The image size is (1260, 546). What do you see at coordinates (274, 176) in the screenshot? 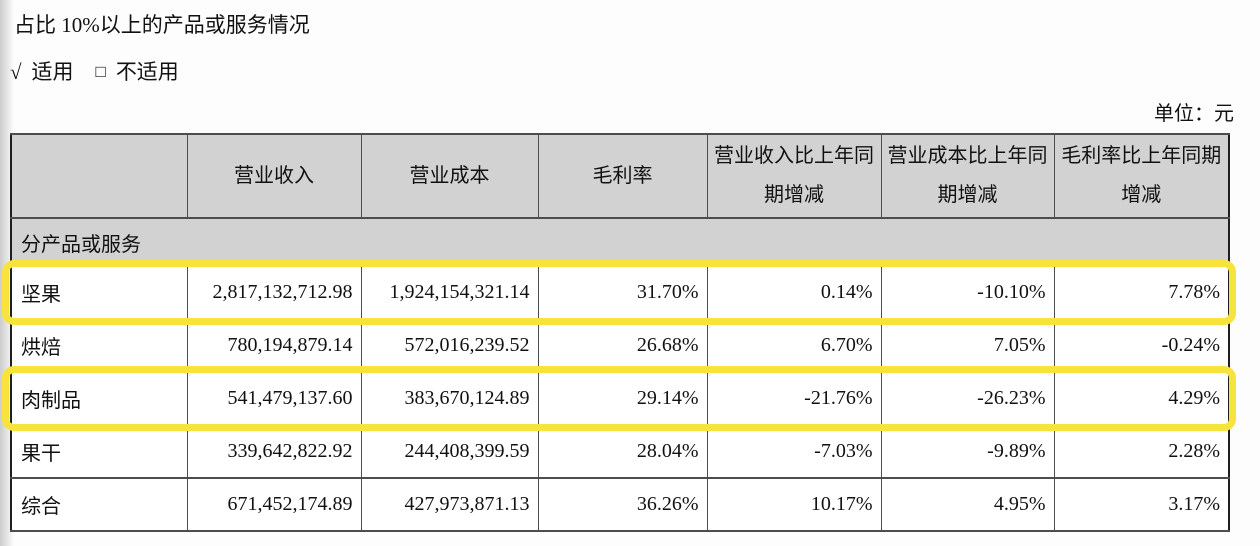
I see `col-header-revenue: 营业收入` at bounding box center [274, 176].